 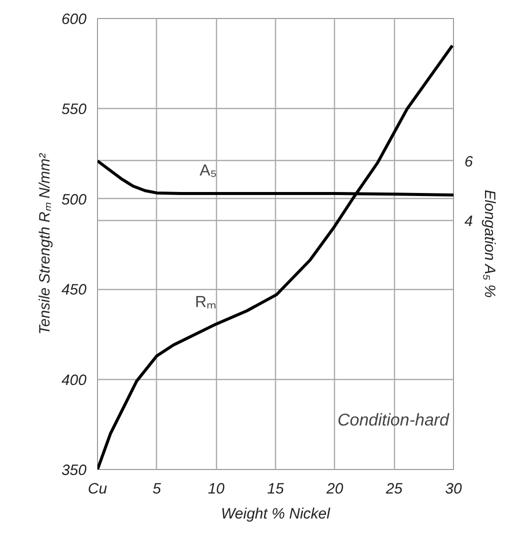 I want to click on x-axis-title: Weight % Nickel, so click(x=276, y=514).